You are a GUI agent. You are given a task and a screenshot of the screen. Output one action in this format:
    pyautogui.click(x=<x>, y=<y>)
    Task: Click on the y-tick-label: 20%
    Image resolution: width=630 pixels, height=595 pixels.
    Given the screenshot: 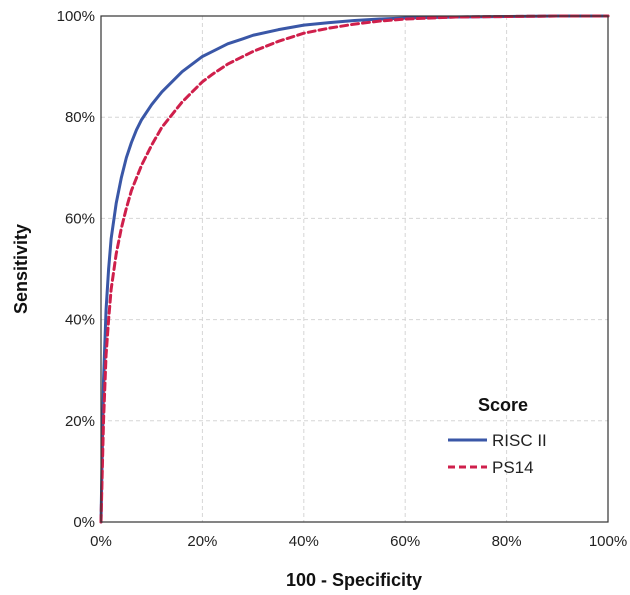 What is the action you would take?
    pyautogui.click(x=80, y=421)
    